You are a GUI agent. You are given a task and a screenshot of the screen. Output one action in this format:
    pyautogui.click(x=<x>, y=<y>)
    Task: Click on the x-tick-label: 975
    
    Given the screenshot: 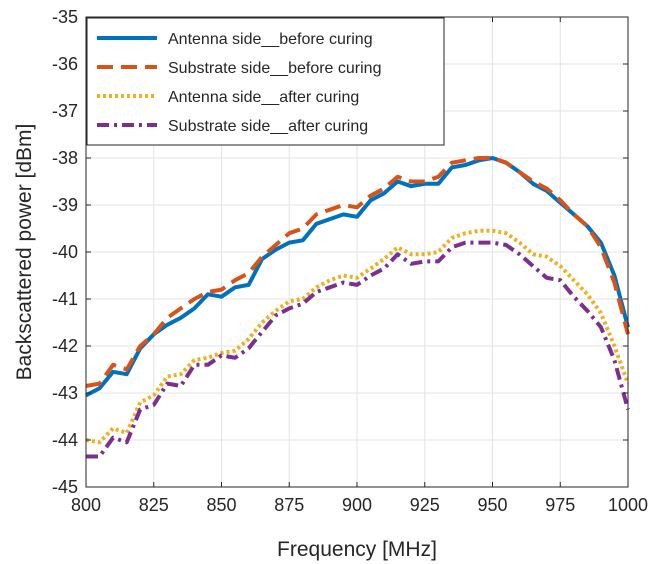 What is the action you would take?
    pyautogui.click(x=560, y=505)
    